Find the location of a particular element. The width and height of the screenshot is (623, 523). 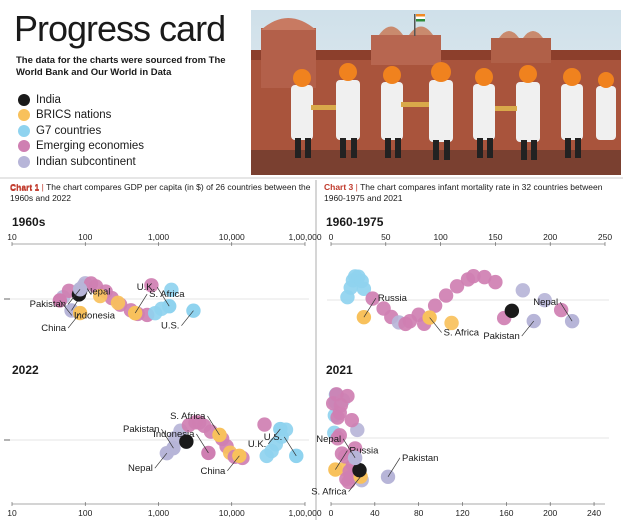

chart3-1960-1975-tick-label: 50 is located at coordinates (386, 237).